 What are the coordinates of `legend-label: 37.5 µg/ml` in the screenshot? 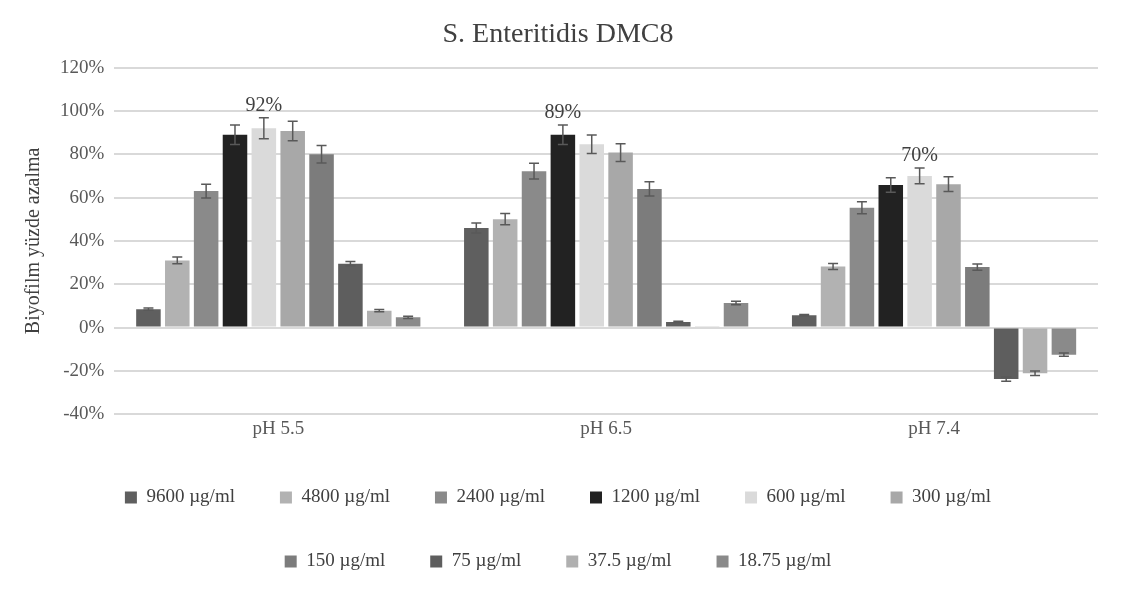 It's located at (629, 560).